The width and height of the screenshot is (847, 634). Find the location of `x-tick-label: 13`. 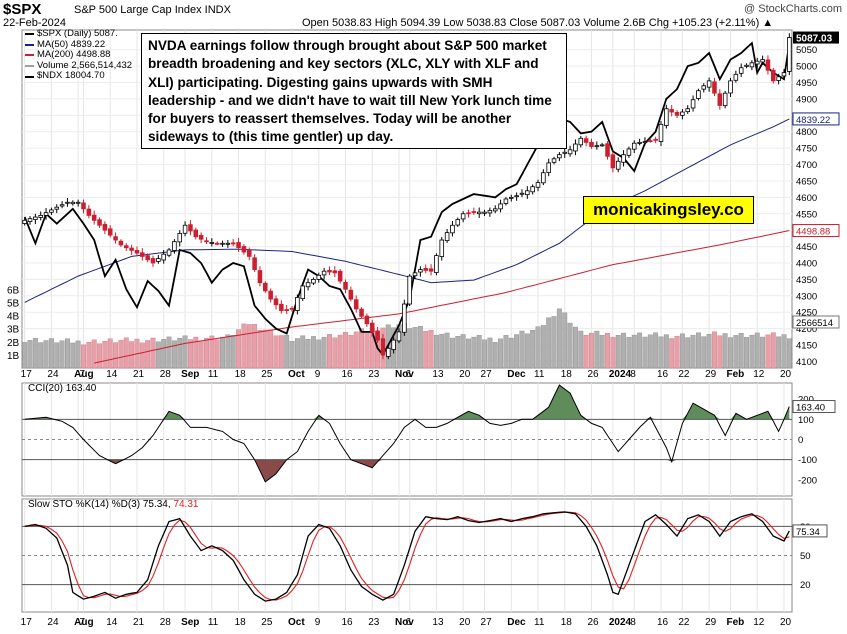

x-tick-label: 13 is located at coordinates (438, 374).